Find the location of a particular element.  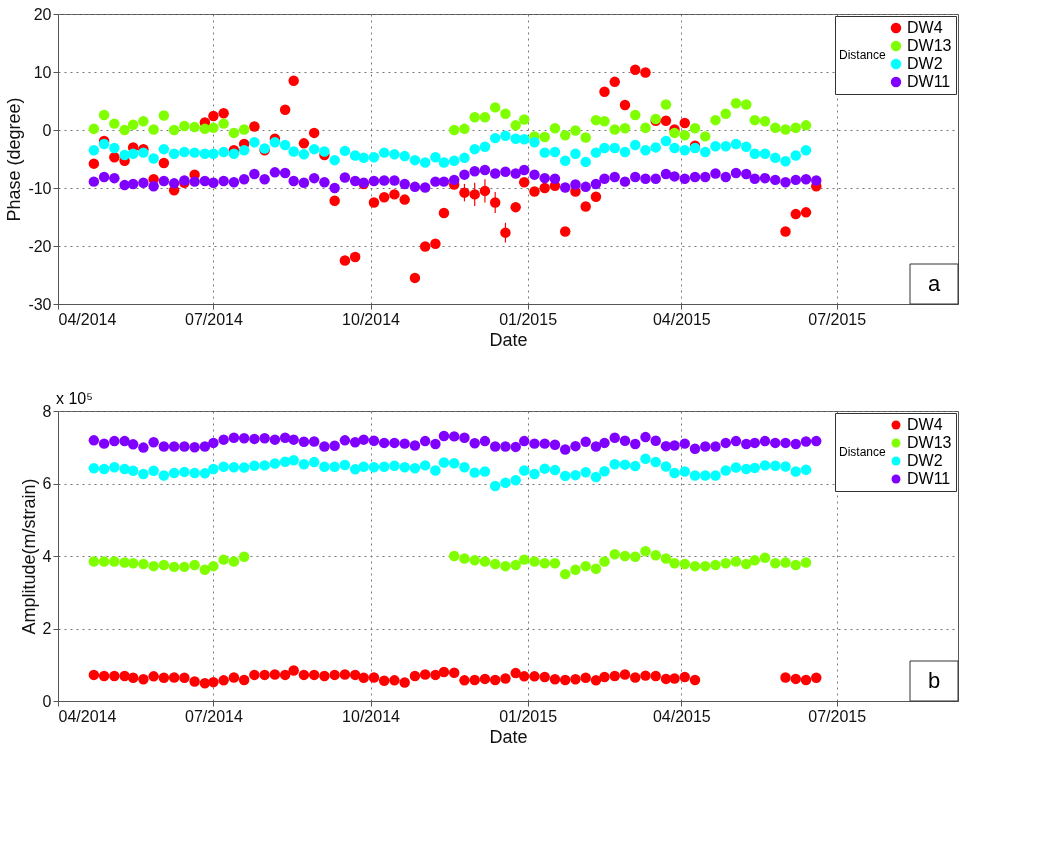

y-tick-label: -30 is located at coordinates (40, 304).